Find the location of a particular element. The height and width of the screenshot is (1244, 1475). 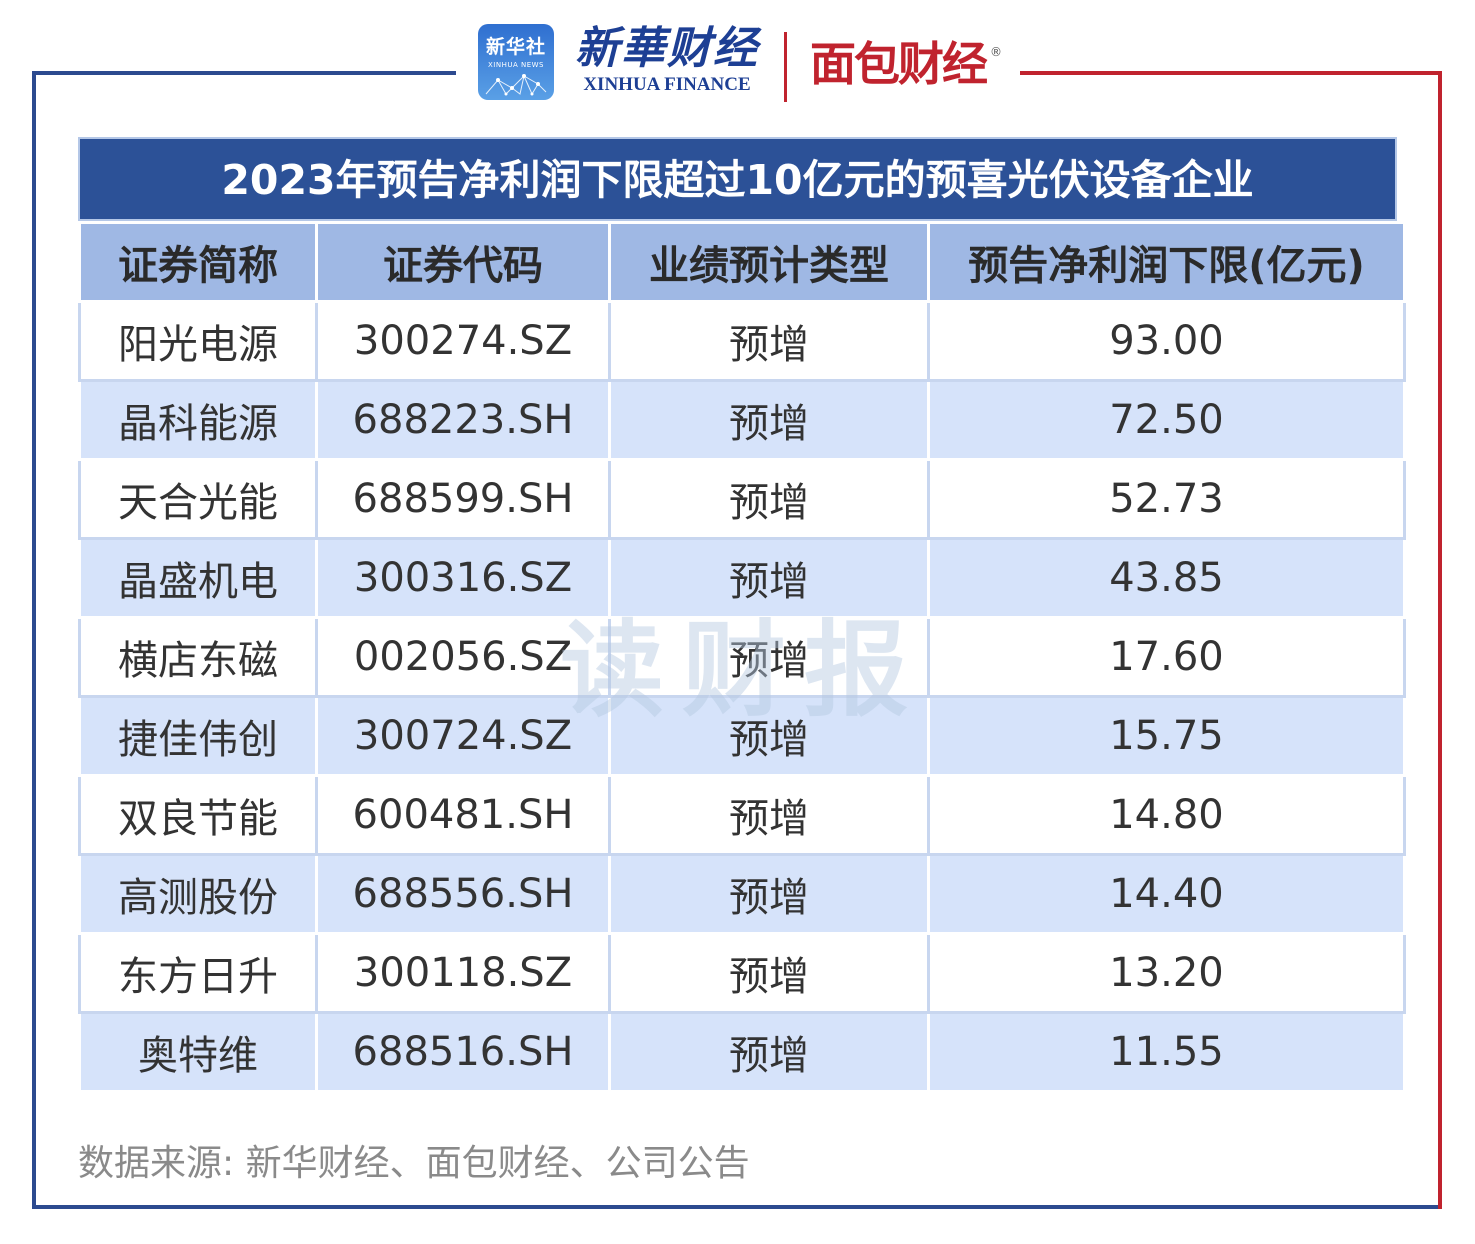

cell-code: 300118.SZ is located at coordinates (463, 973).